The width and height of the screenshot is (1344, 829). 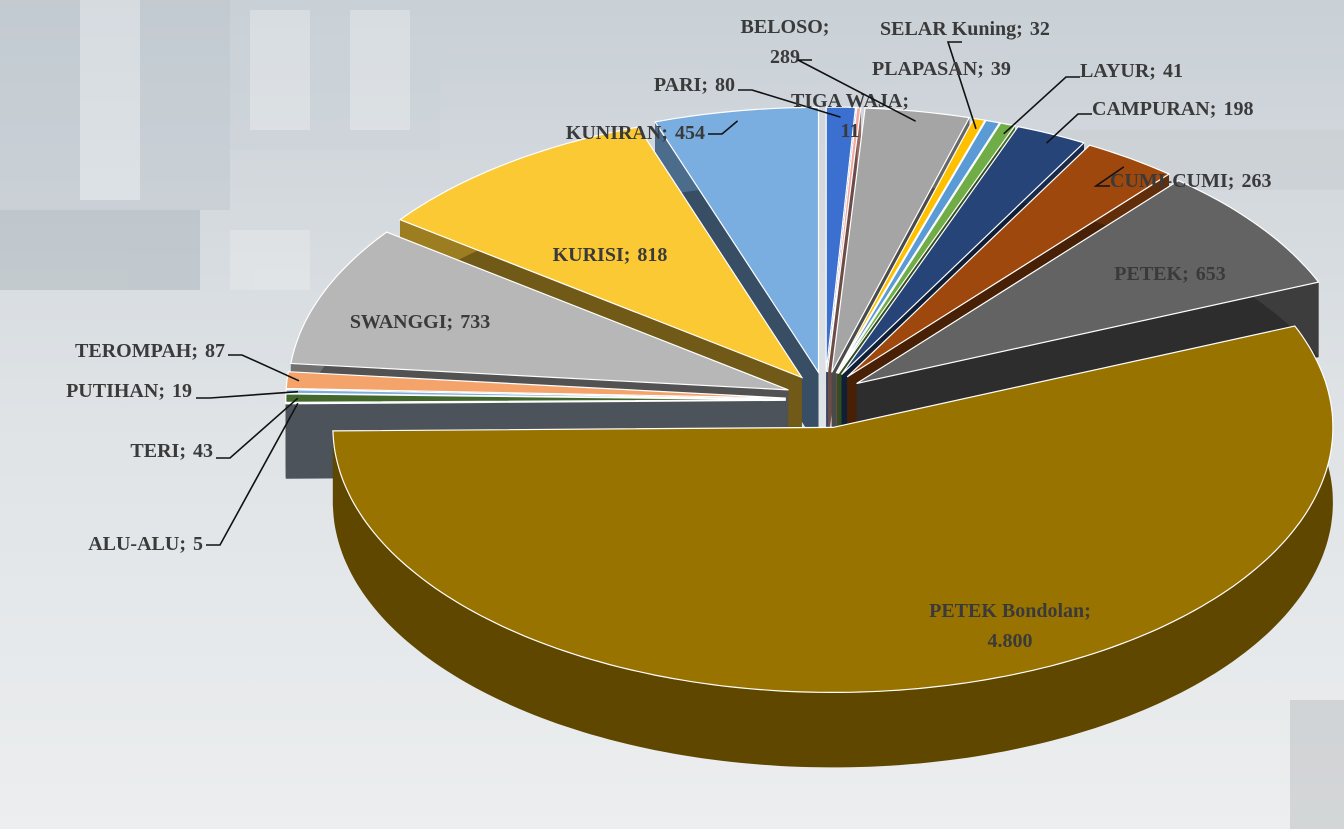 I want to click on label-category: PUTIHAN, so click(x=112, y=391).